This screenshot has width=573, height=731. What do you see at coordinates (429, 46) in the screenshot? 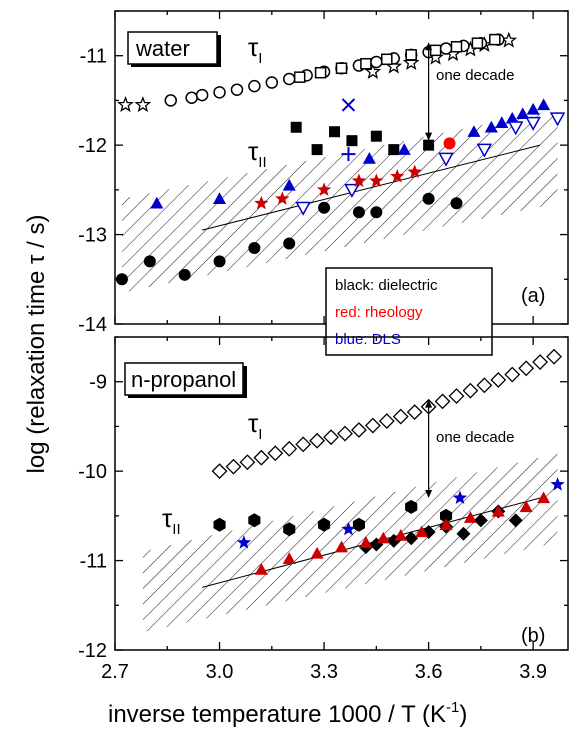
I see `arrow-head-up` at bounding box center [429, 46].